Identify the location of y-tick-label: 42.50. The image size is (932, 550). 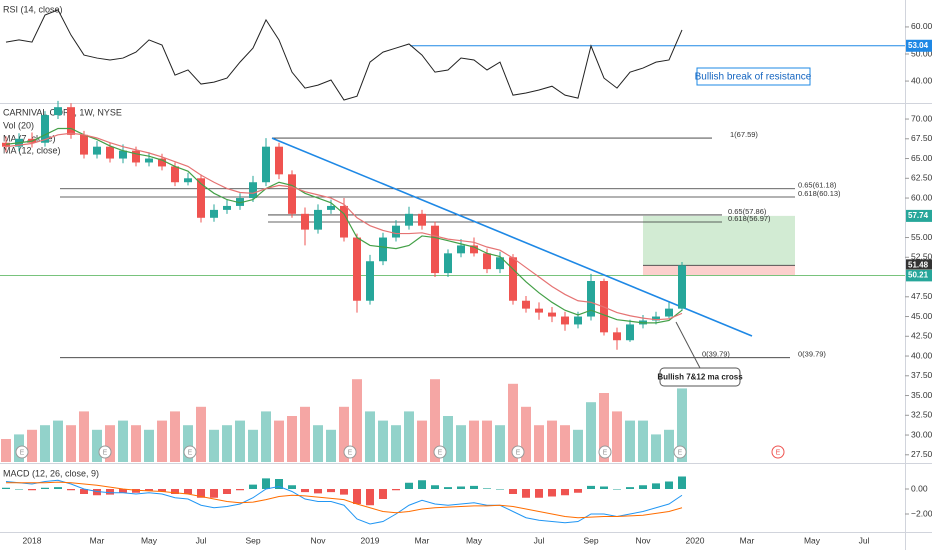
(921, 336).